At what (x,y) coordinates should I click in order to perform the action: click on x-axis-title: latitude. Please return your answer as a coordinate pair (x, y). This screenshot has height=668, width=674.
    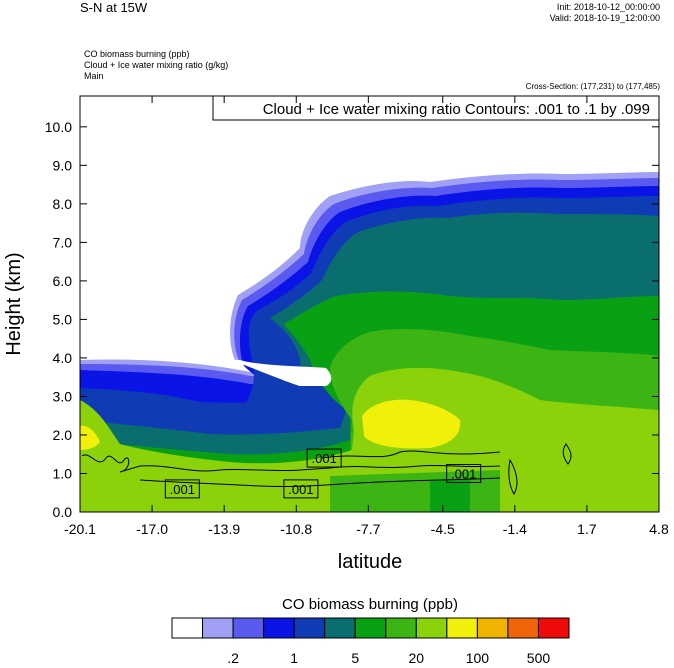
    Looking at the image, I should click on (370, 562).